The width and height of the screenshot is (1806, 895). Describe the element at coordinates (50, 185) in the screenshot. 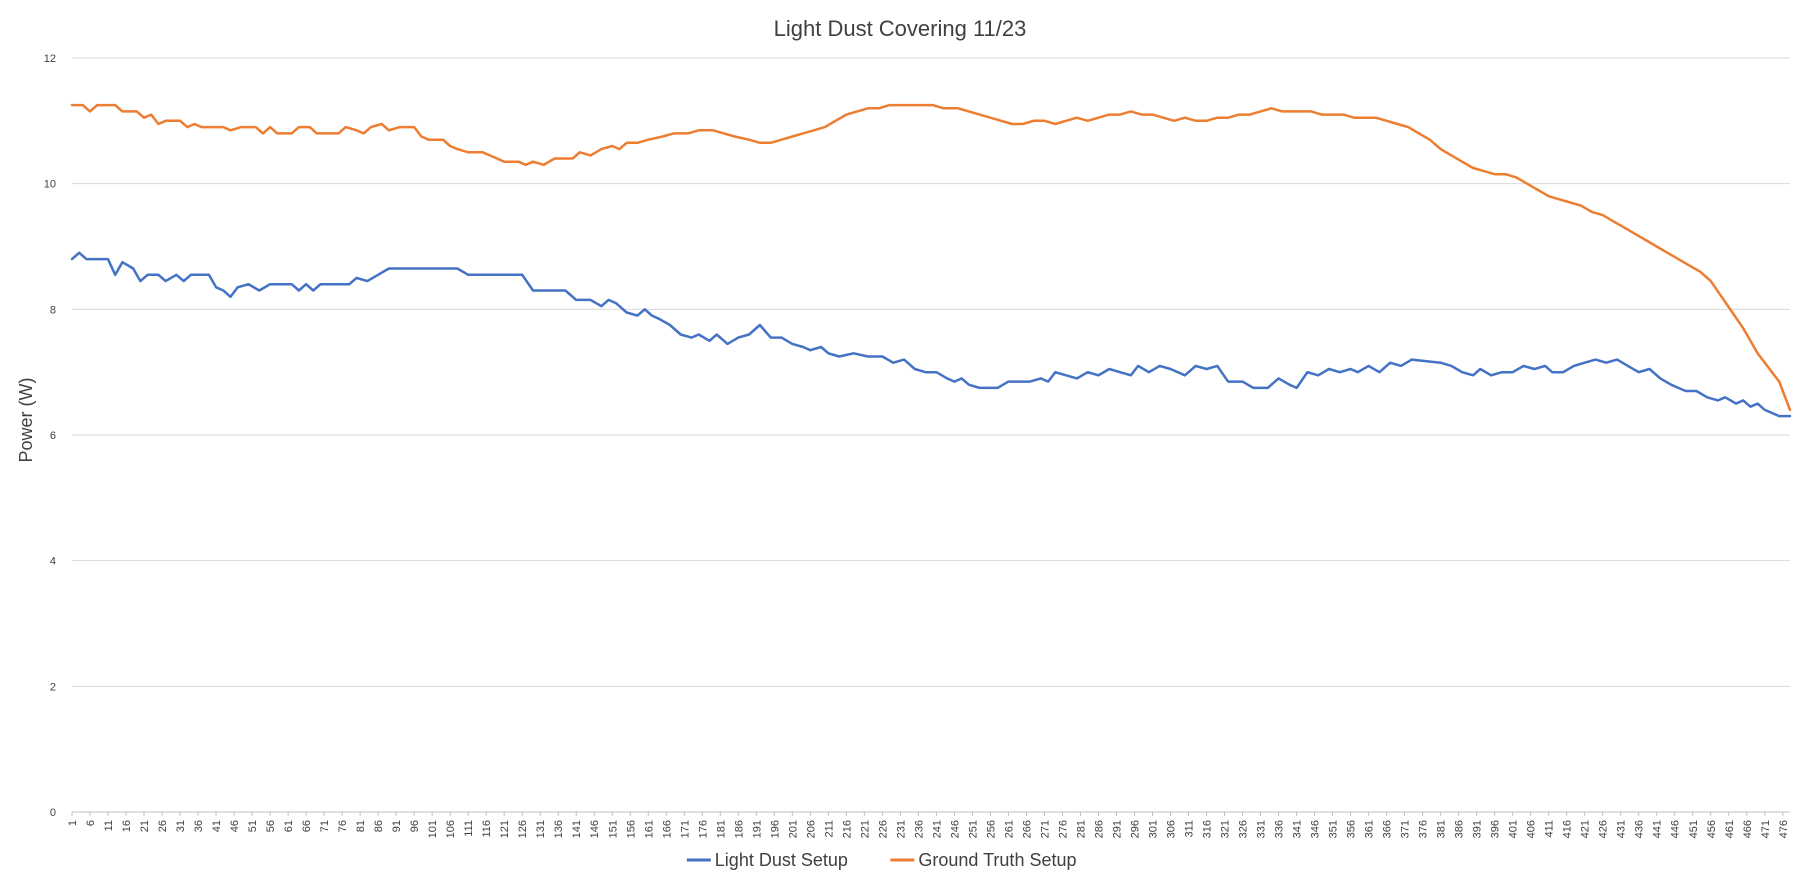

I see `y-tick-label: 10` at that location.